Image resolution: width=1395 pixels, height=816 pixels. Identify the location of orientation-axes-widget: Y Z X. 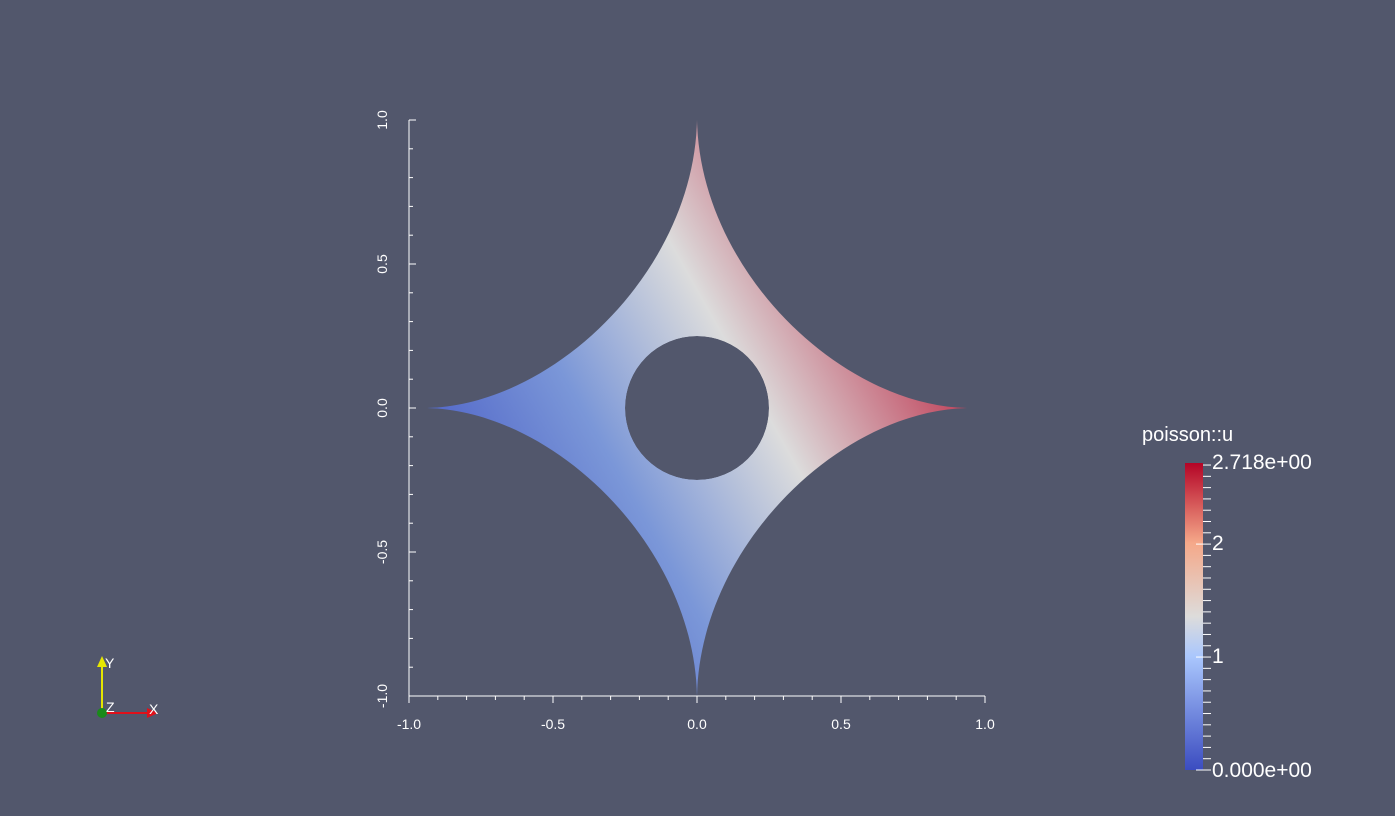
(128, 686).